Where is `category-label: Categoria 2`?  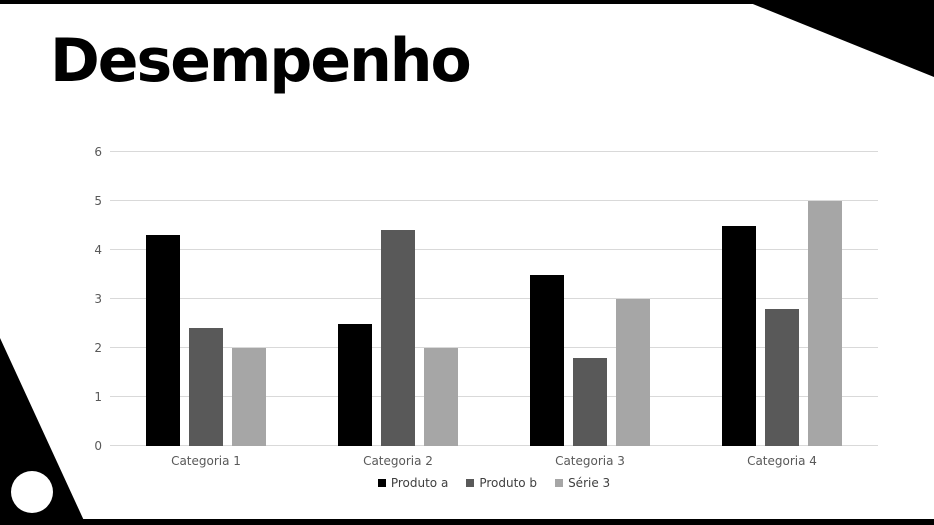 category-label: Categoria 2 is located at coordinates (398, 461).